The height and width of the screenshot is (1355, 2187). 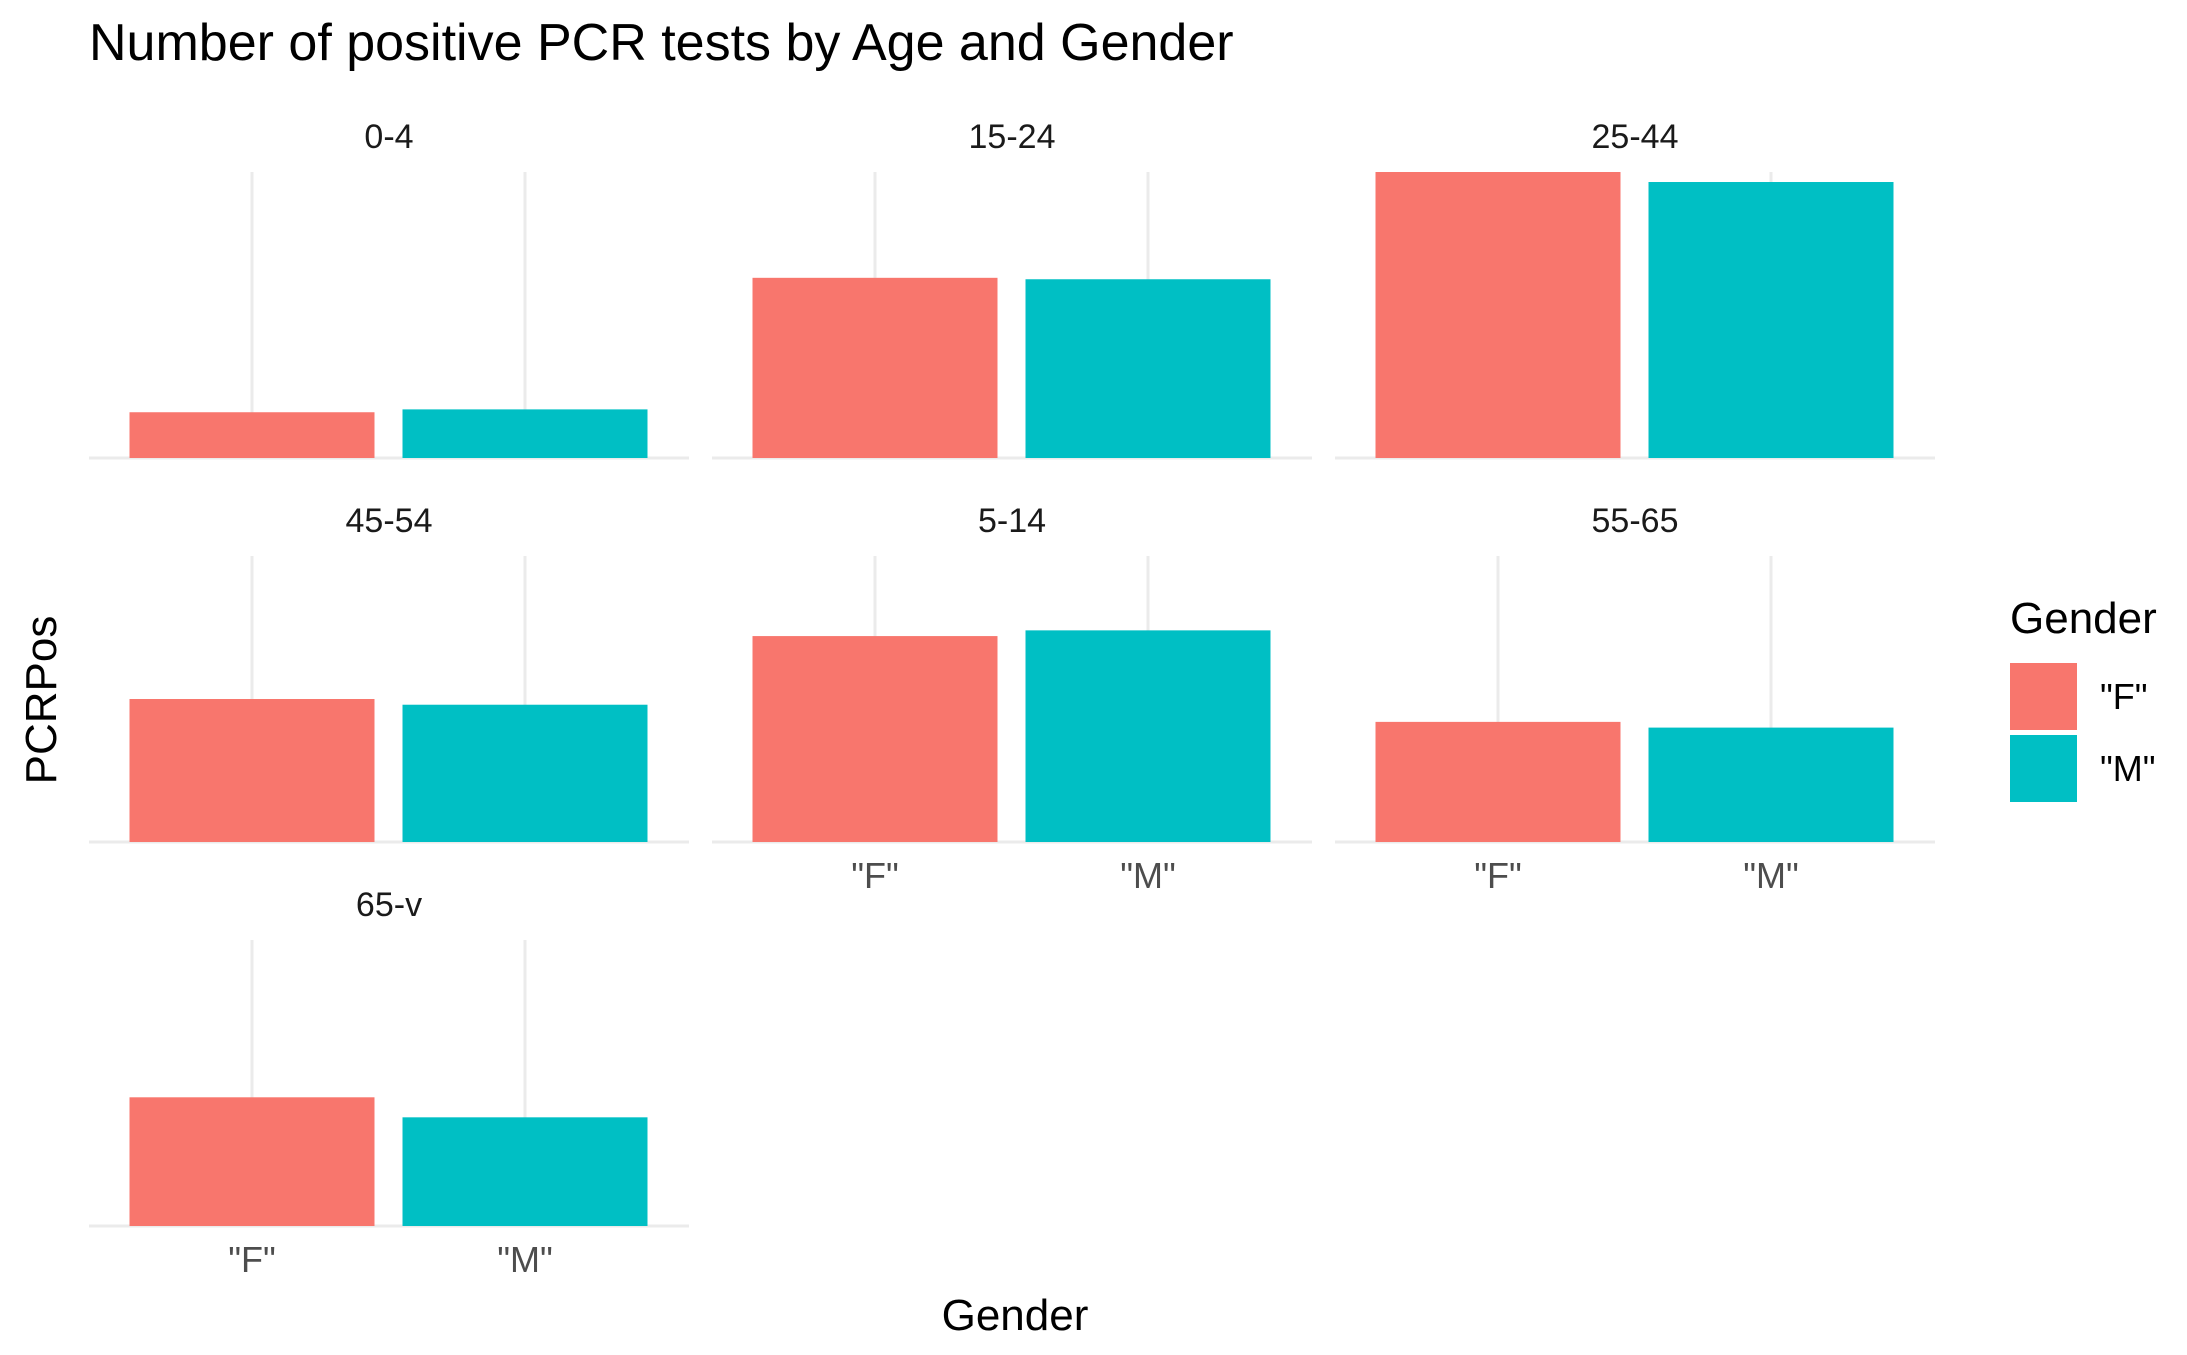 What do you see at coordinates (389, 905) in the screenshot?
I see `facet-label: 65-v` at bounding box center [389, 905].